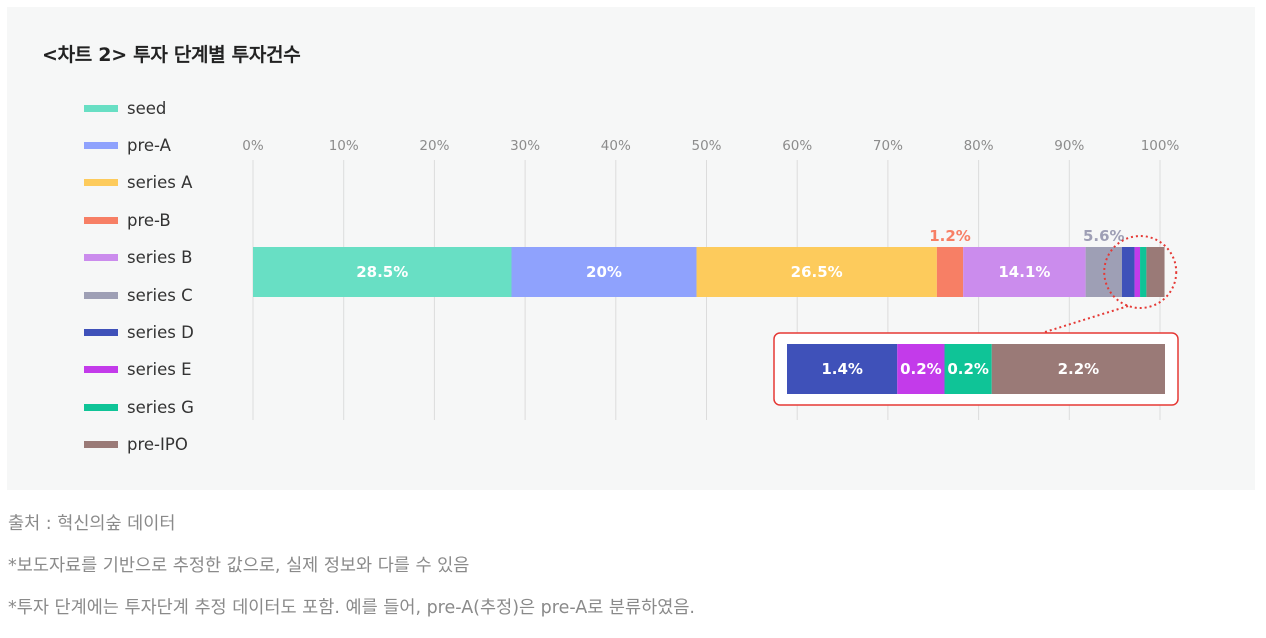 Image resolution: width=1266 pixels, height=638 pixels. I want to click on x-tick-label: 40%, so click(616, 146).